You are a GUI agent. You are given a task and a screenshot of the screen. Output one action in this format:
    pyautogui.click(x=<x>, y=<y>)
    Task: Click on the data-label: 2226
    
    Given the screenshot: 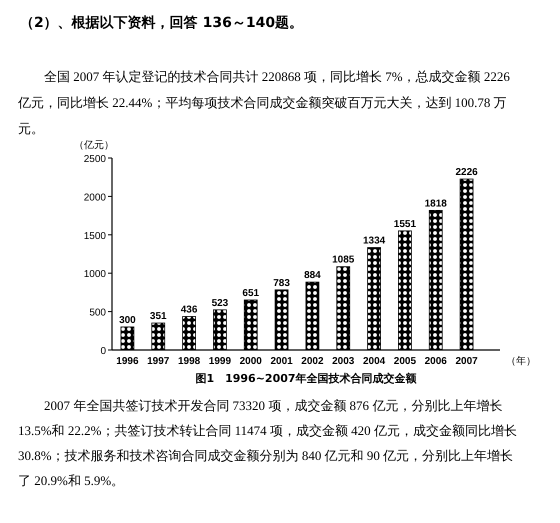 What is the action you would take?
    pyautogui.click(x=466, y=172)
    